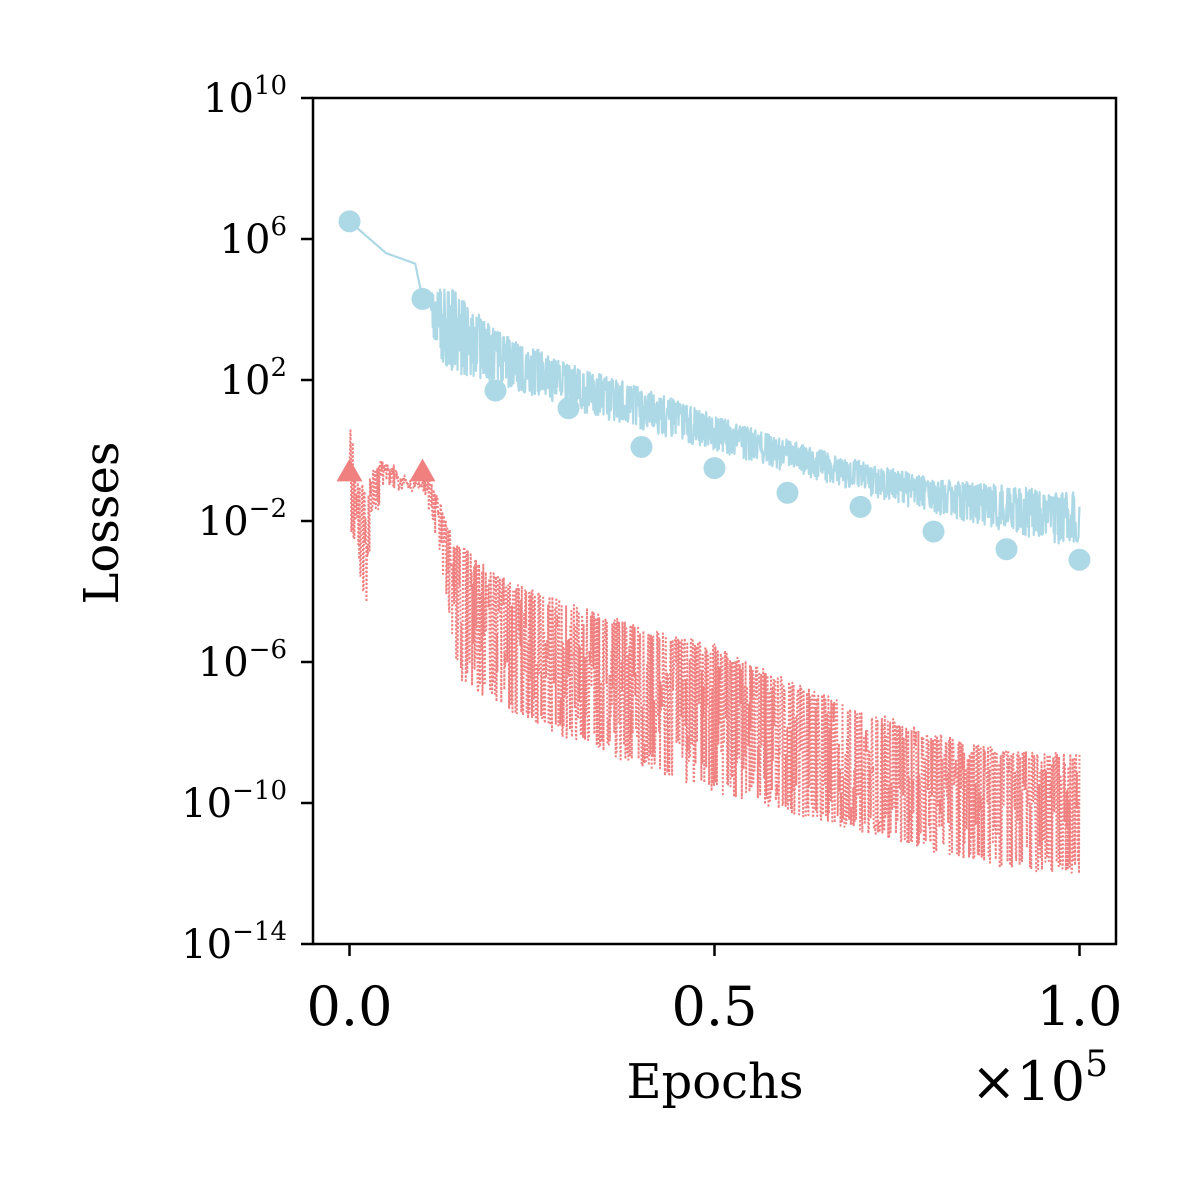 This screenshot has height=1200, width=1200. What do you see at coordinates (350, 1006) in the screenshot?
I see `x-tick-label: 0.0` at bounding box center [350, 1006].